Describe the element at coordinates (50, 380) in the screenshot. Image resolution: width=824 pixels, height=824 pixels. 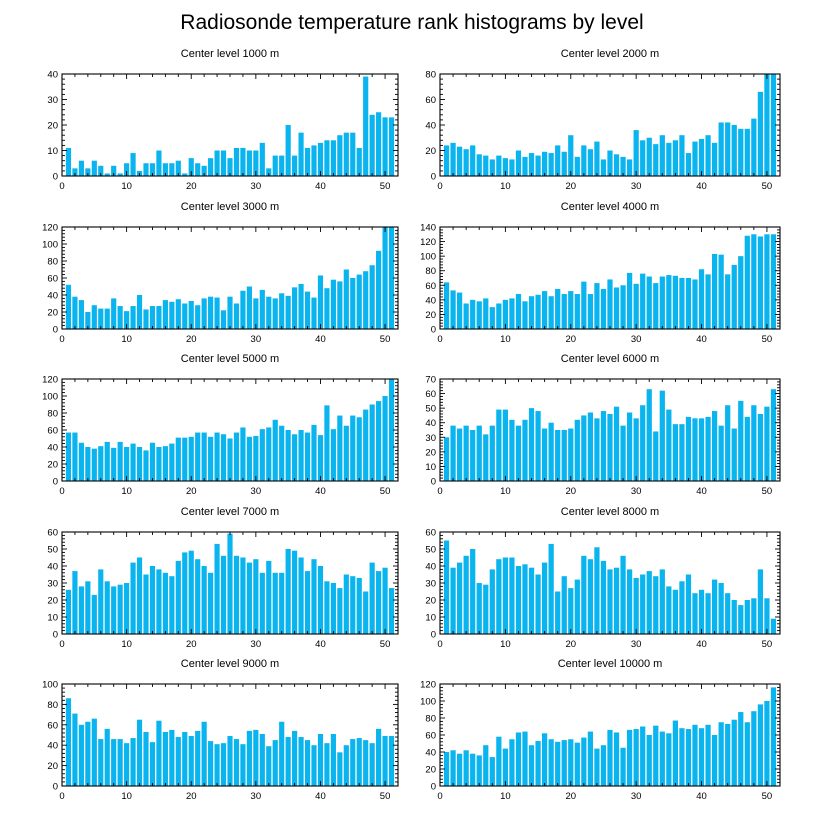
I see `y-tick-label: 120` at that location.